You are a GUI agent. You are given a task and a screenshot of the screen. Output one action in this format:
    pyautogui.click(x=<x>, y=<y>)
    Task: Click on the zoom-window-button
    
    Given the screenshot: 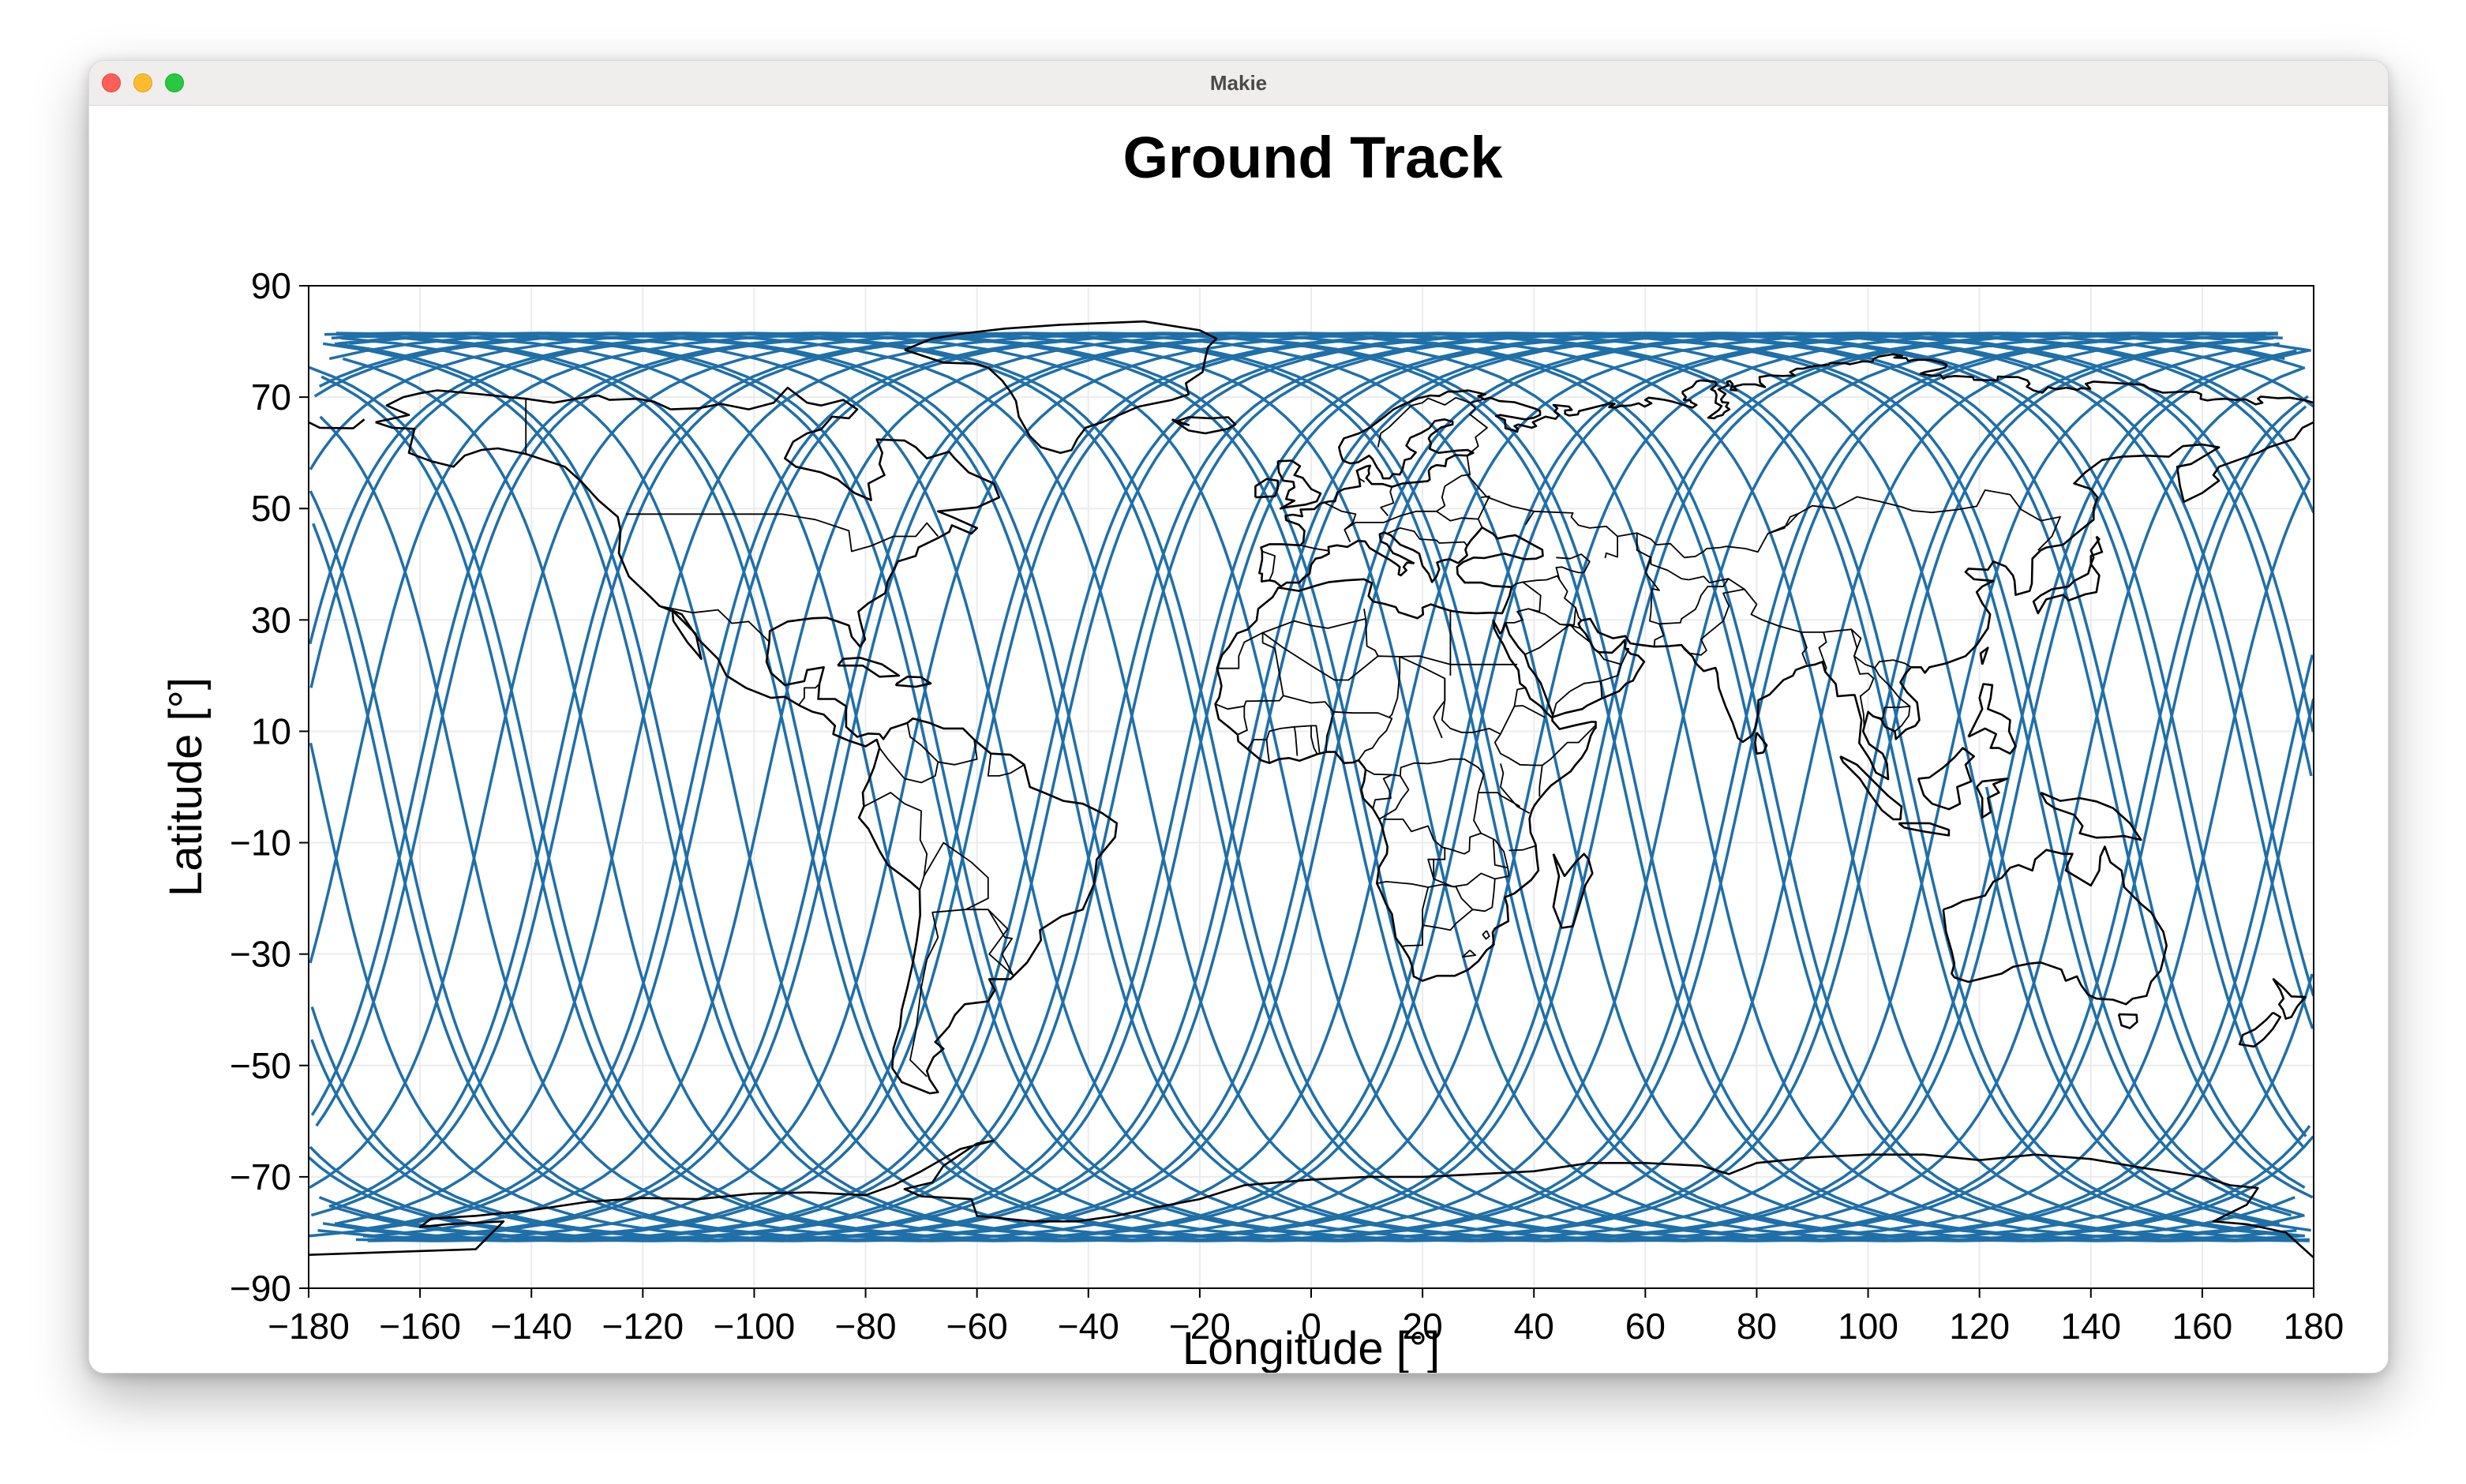 What is the action you would take?
    pyautogui.click(x=174, y=82)
    